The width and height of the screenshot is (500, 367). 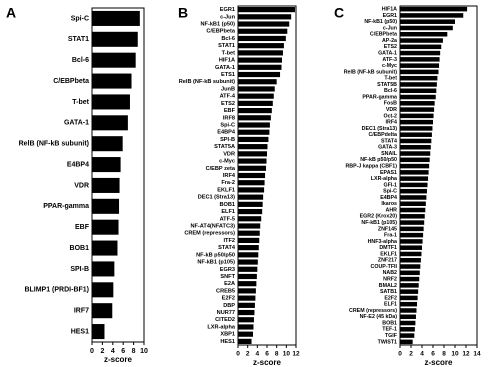 What do you see at coordinates (384, 267) in the screenshot?
I see `category-label: COUP-TFII` at bounding box center [384, 267].